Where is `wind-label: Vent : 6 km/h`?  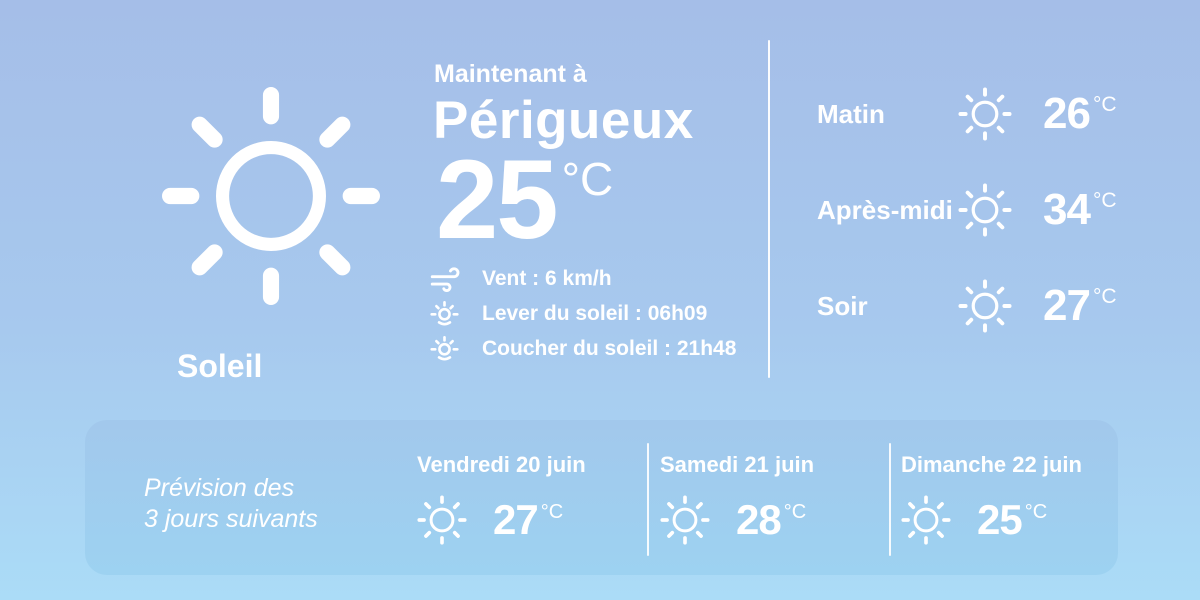 wind-label: Vent : 6 km/h is located at coordinates (547, 278).